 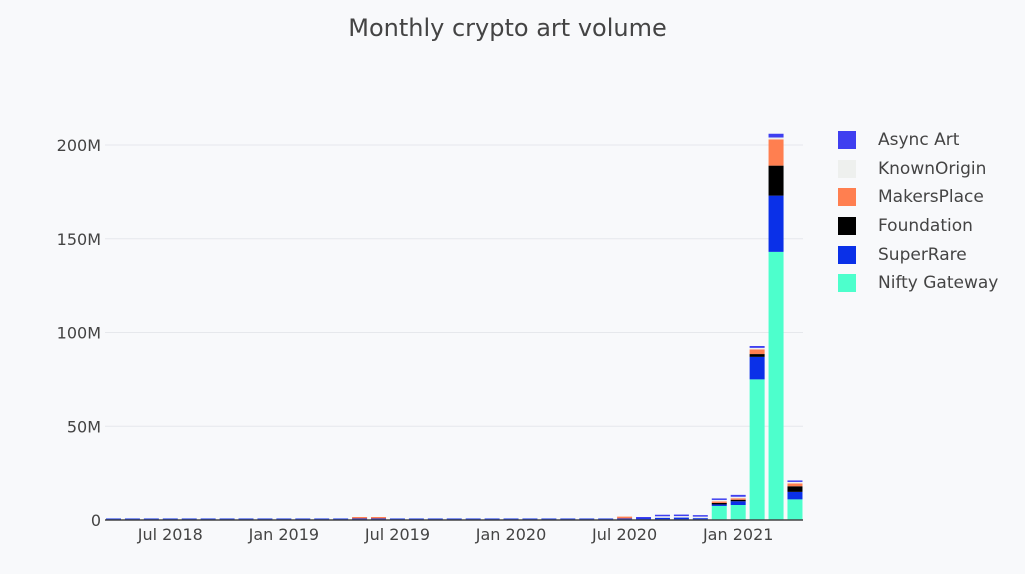 What do you see at coordinates (397, 534) in the screenshot?
I see `x-tick-label: Jul 2019` at bounding box center [397, 534].